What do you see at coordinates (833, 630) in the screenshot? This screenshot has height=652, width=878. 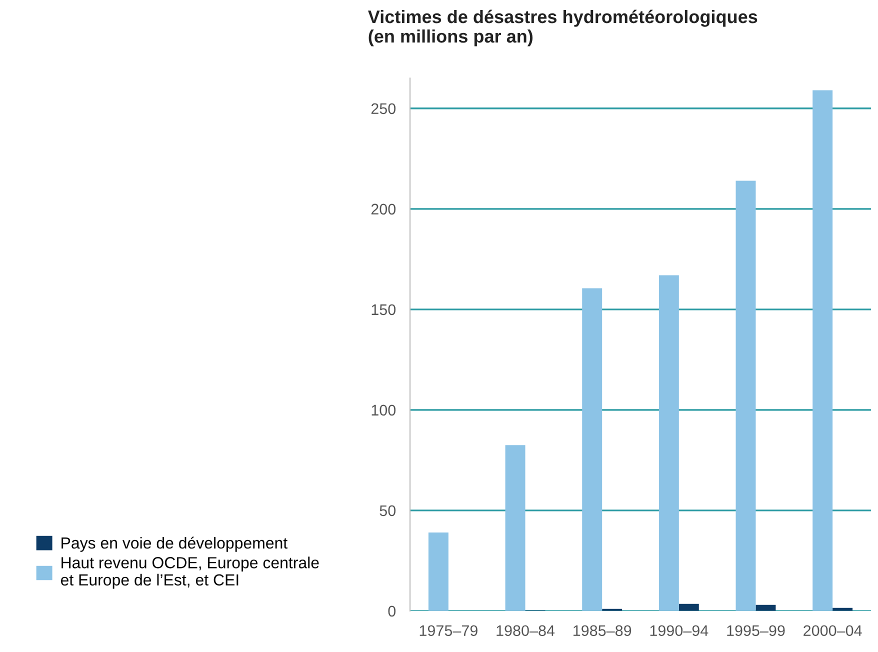 I see `x-tick-label: 2000–04` at bounding box center [833, 630].